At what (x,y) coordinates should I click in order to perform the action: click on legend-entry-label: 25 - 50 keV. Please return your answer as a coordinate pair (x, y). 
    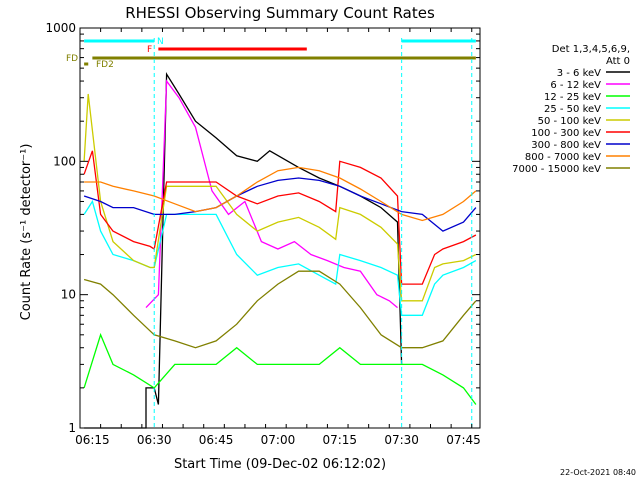
    Looking at the image, I should click on (572, 109).